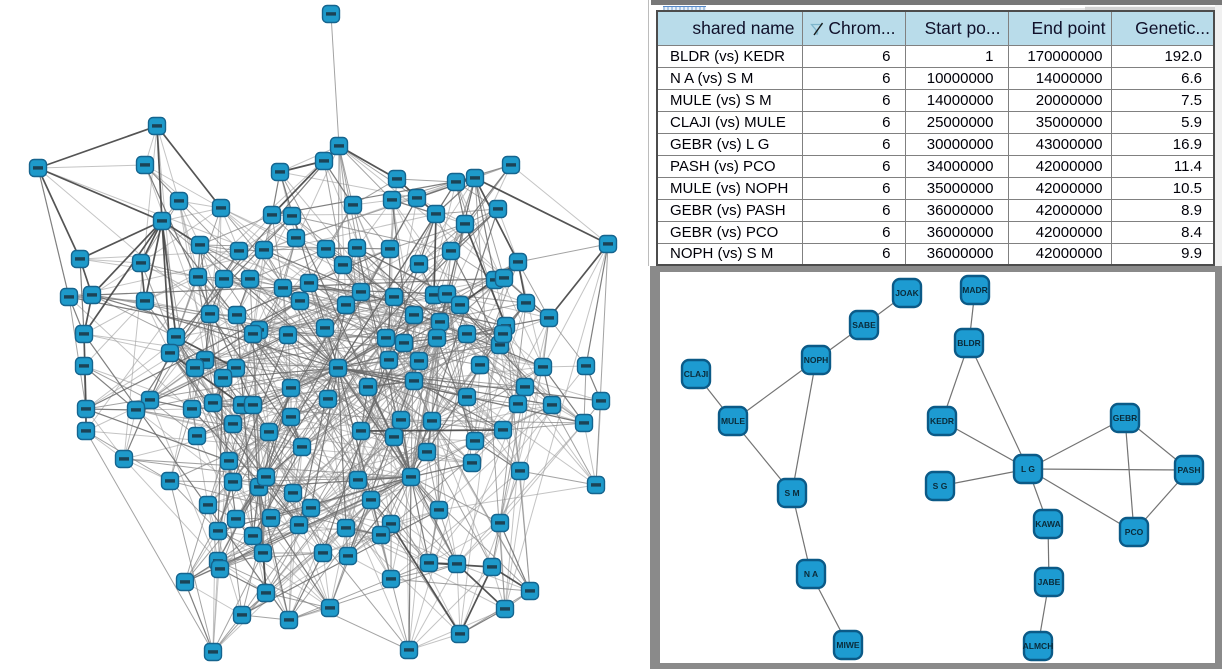 This screenshot has width=1222, height=669. What do you see at coordinates (940, 486) in the screenshot?
I see `svg-text: S G` at bounding box center [940, 486].